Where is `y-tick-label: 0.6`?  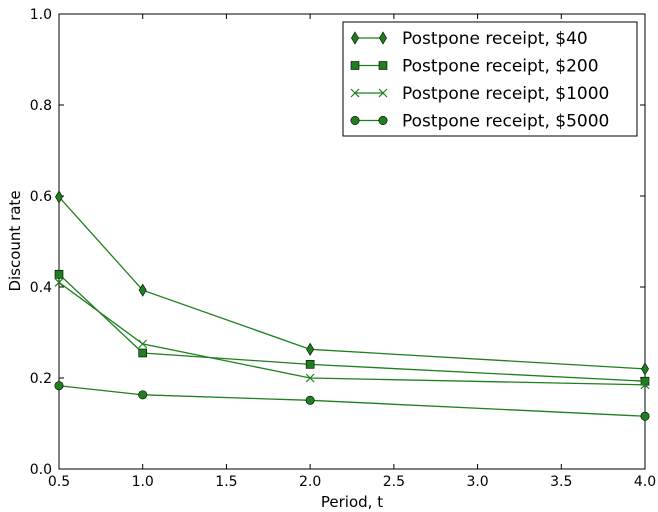 y-tick-label: 0.6 is located at coordinates (41, 197).